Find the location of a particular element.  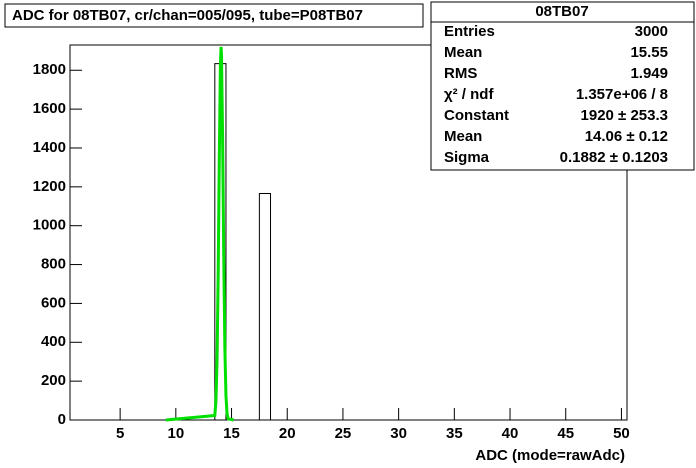

stats-label: Sigma is located at coordinates (467, 157).